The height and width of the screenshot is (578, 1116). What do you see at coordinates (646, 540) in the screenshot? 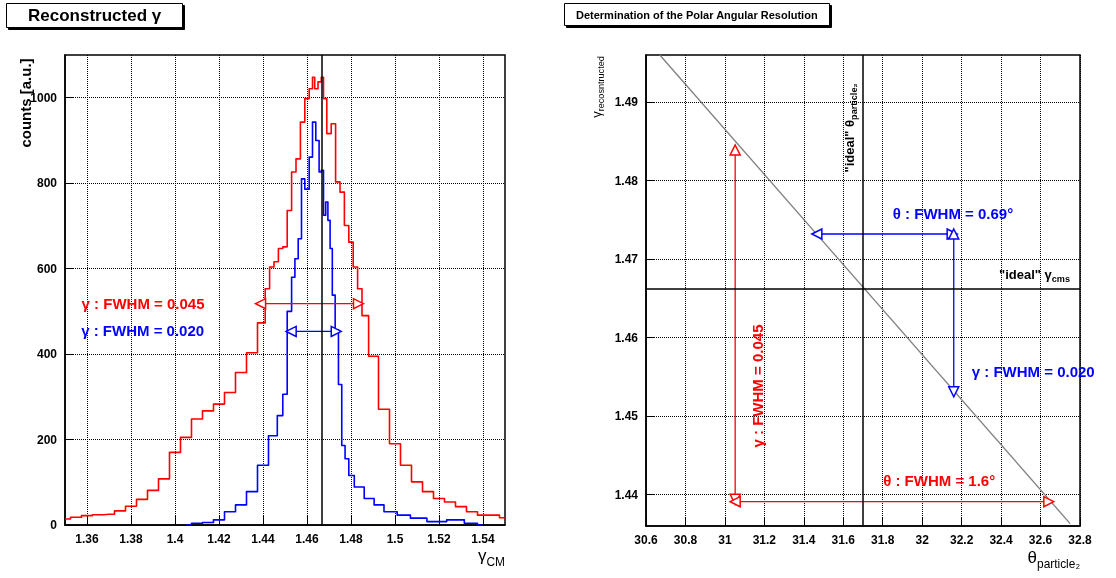
I see `x-tick-label: 30.6` at bounding box center [646, 540].